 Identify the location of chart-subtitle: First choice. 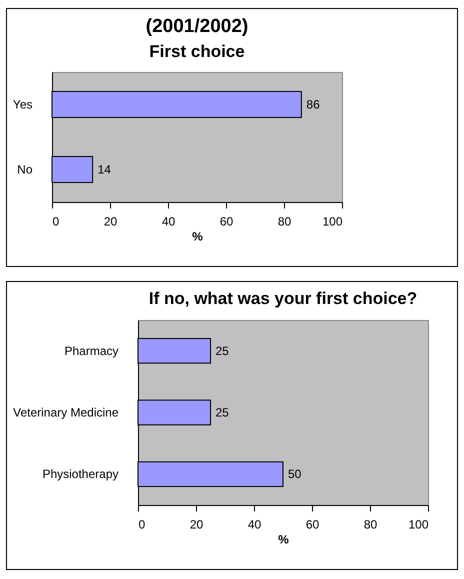
(197, 51).